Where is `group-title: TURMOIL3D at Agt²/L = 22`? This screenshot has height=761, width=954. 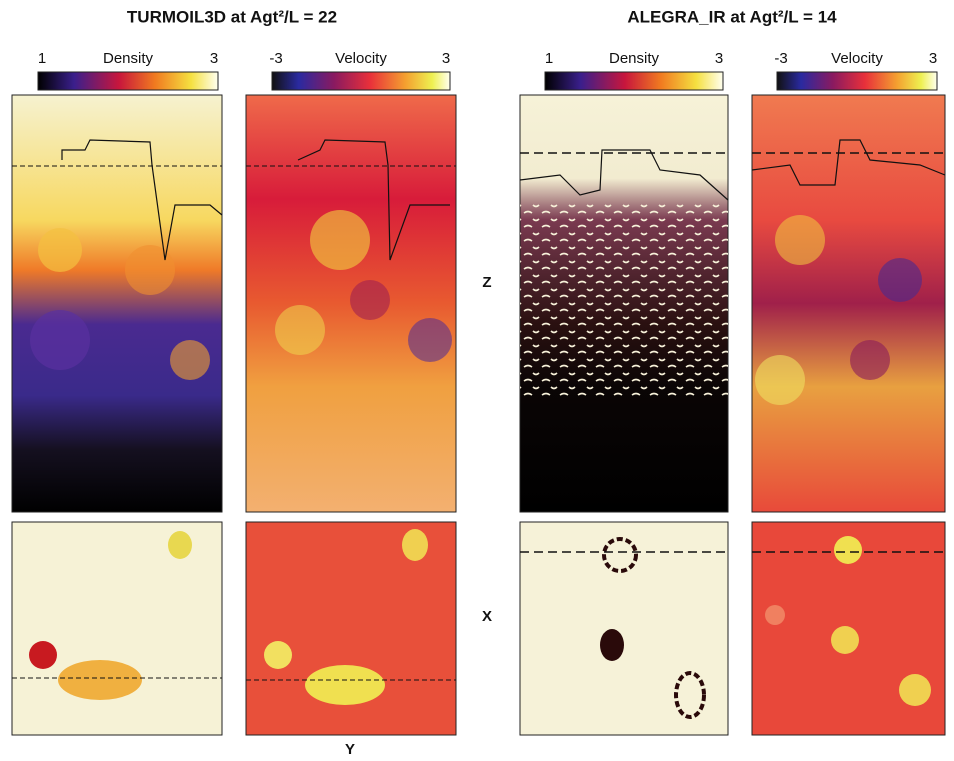
group-title: TURMOIL3D at Agt²/L = 22 is located at coordinates (232, 16).